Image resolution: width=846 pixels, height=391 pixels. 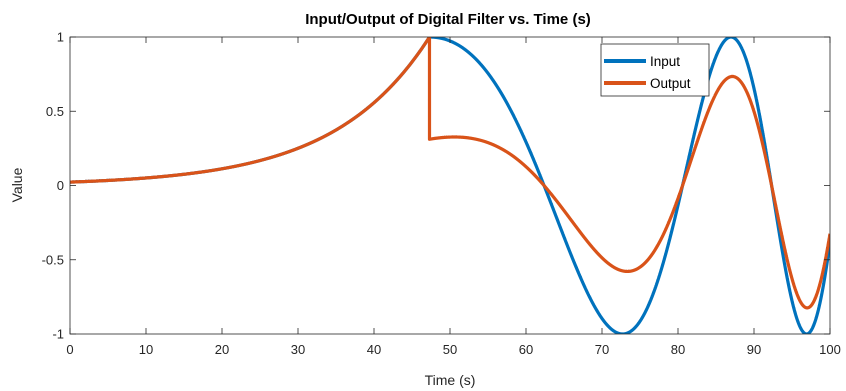 I want to click on legend: Input Output, so click(x=655, y=70).